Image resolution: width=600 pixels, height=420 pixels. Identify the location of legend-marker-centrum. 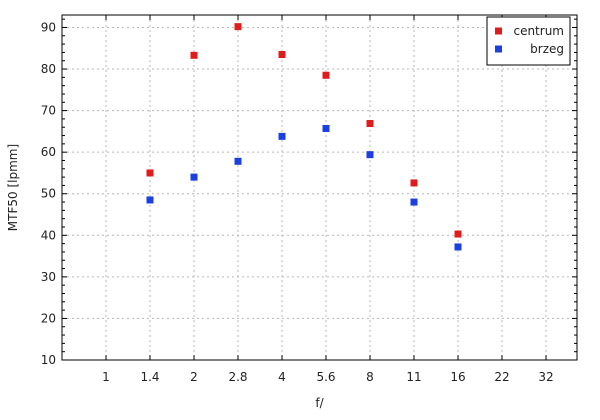
(498, 31).